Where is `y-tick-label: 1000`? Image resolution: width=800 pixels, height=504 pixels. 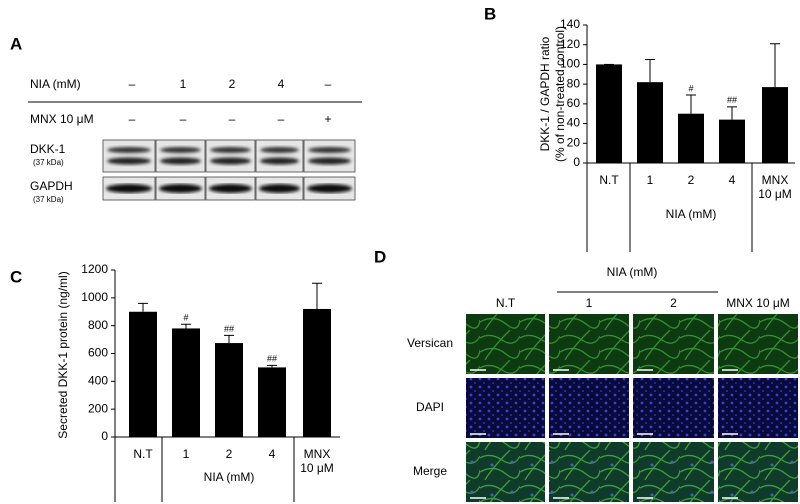 y-tick-label: 1000 is located at coordinates (94, 297).